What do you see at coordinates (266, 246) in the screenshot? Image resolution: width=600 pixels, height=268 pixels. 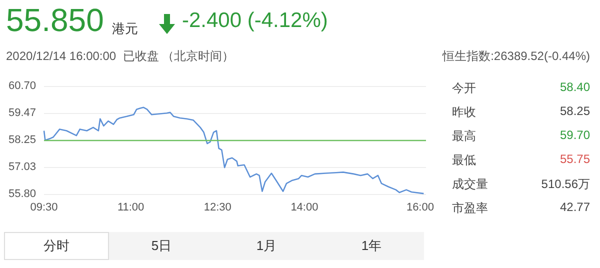 I see `text: 1月` at bounding box center [266, 246].